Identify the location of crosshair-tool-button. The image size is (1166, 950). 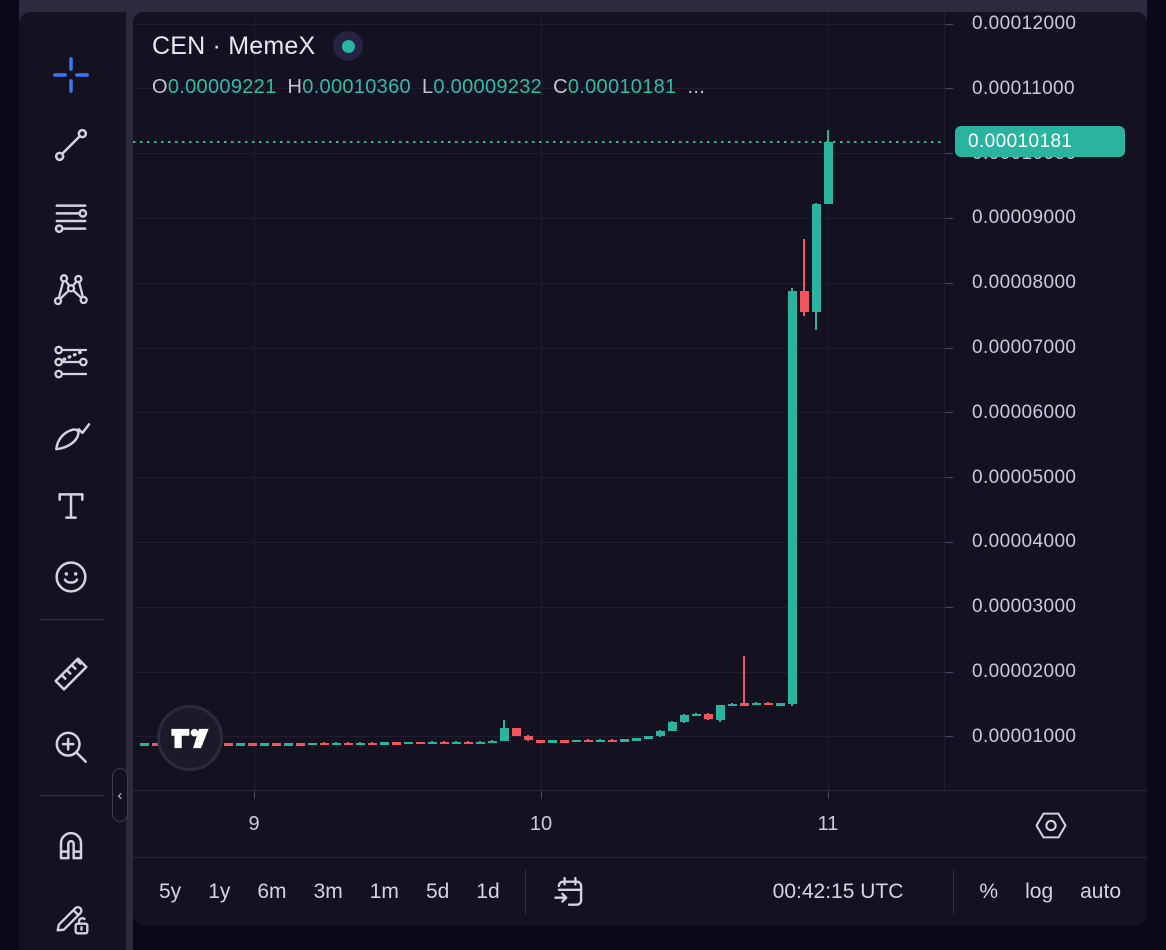
(71, 75).